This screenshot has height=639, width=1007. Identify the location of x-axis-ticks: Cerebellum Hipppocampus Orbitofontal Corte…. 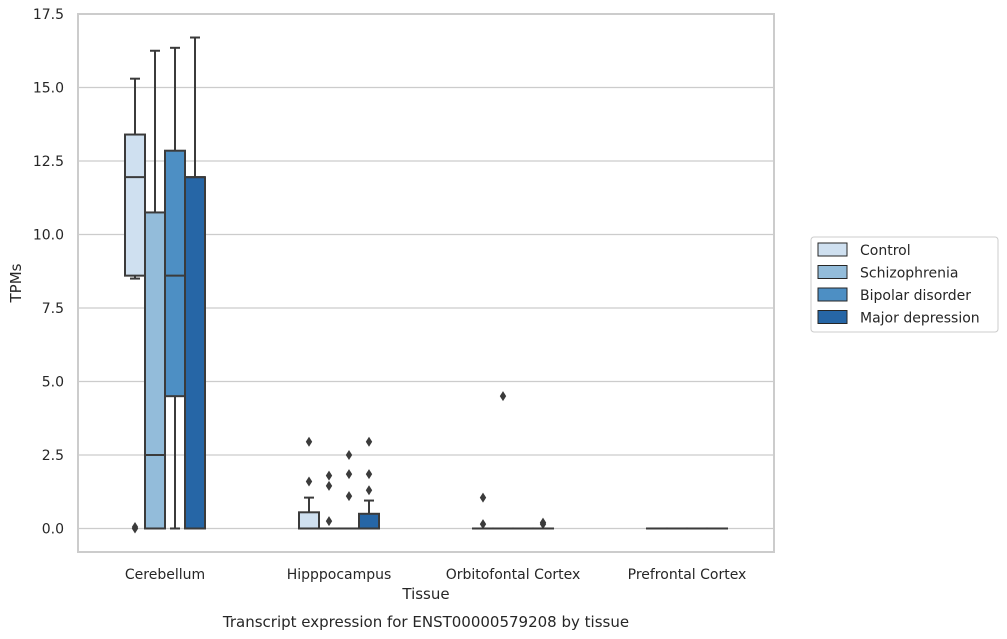
(435, 575).